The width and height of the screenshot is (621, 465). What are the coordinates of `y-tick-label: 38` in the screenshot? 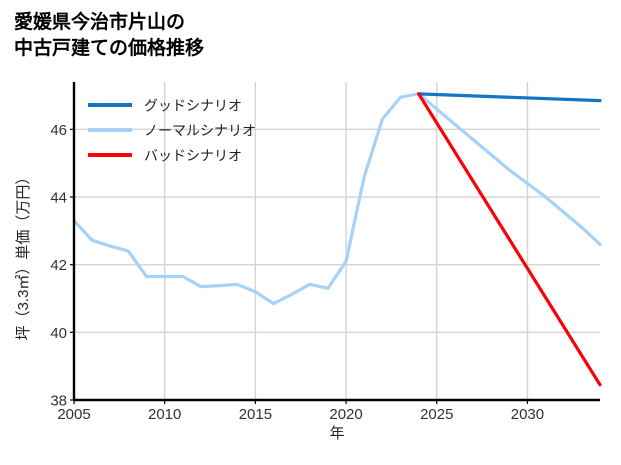 It's located at (58, 401).